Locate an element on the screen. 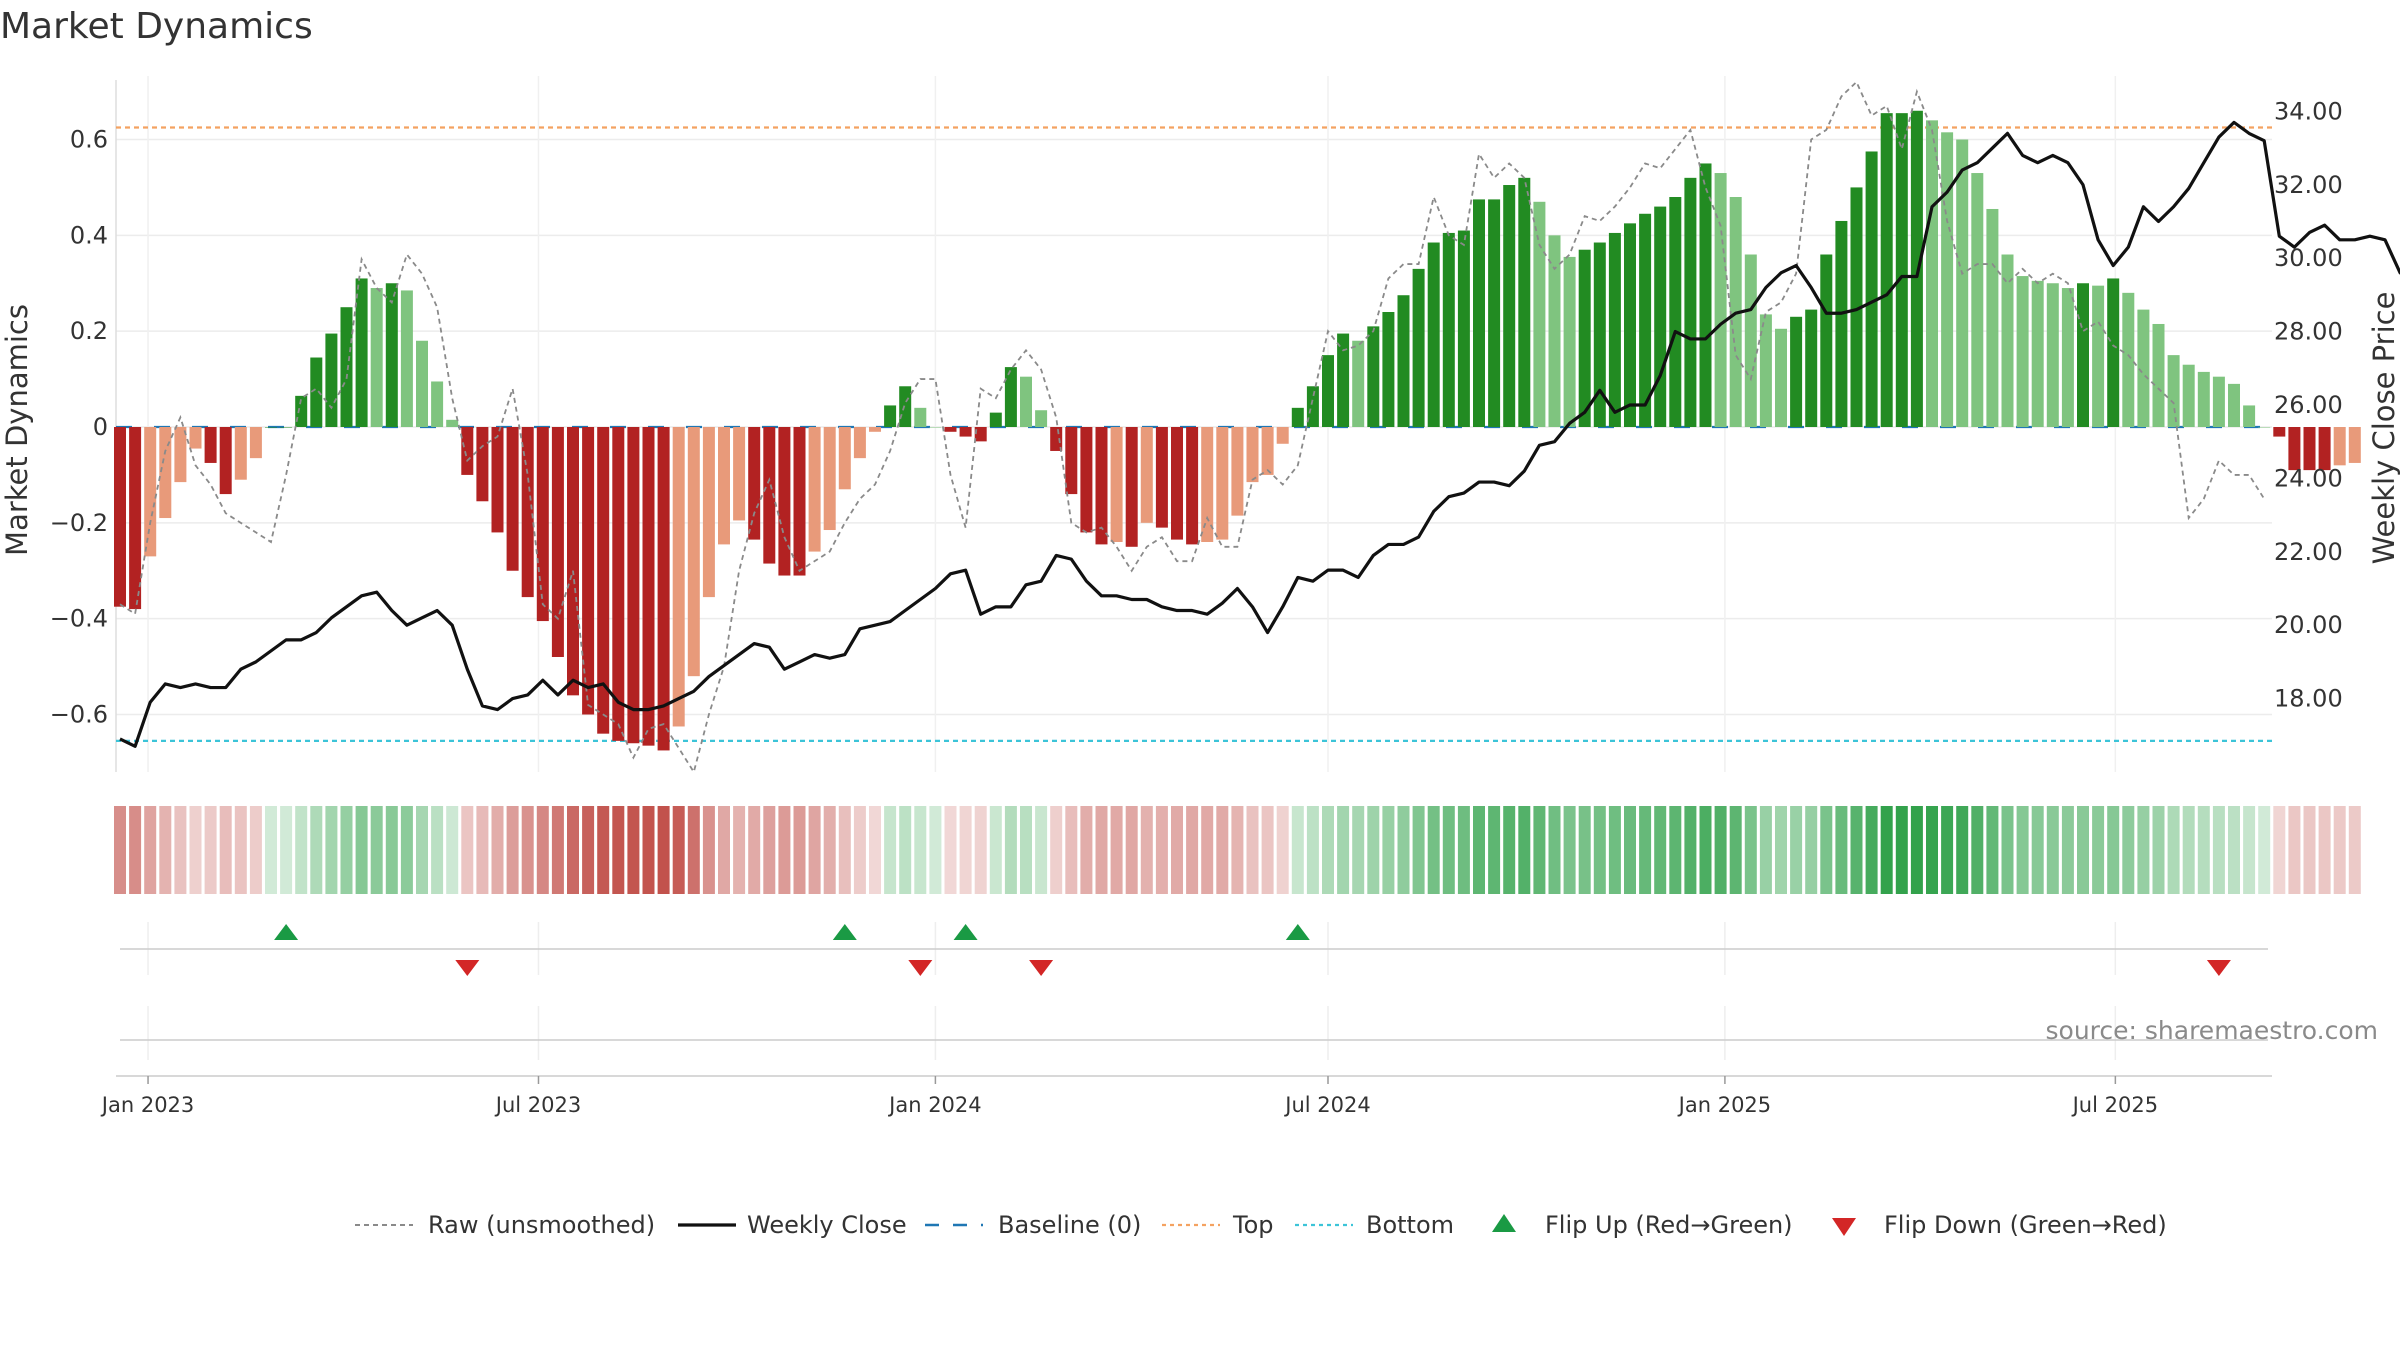 Image resolution: width=2400 pixels, height=1350 pixels. legend-label-5: Flip Up (Red→Green) is located at coordinates (1669, 1225).